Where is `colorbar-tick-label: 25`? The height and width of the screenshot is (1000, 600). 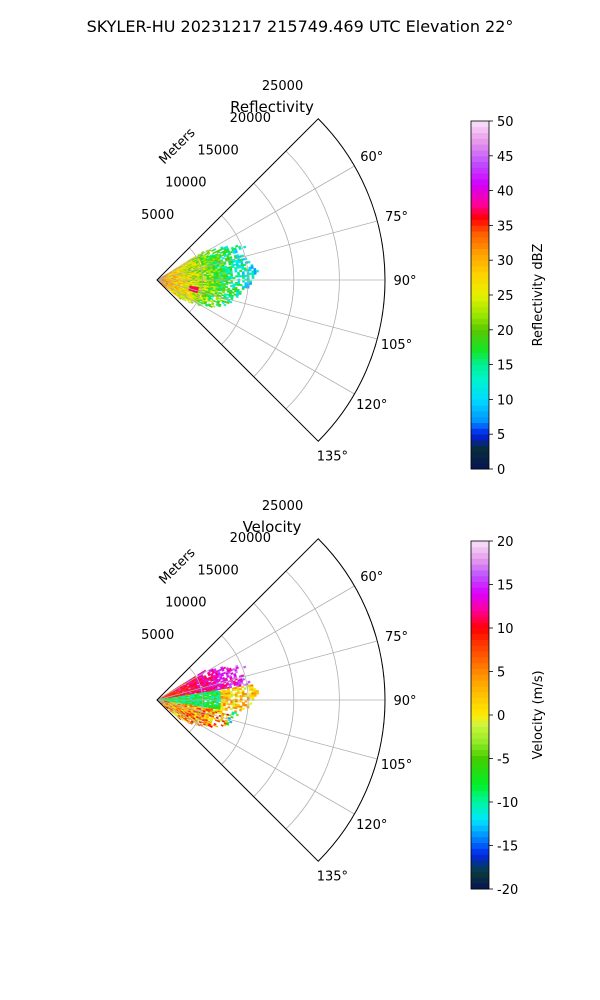 colorbar-tick-label: 25 is located at coordinates (505, 296).